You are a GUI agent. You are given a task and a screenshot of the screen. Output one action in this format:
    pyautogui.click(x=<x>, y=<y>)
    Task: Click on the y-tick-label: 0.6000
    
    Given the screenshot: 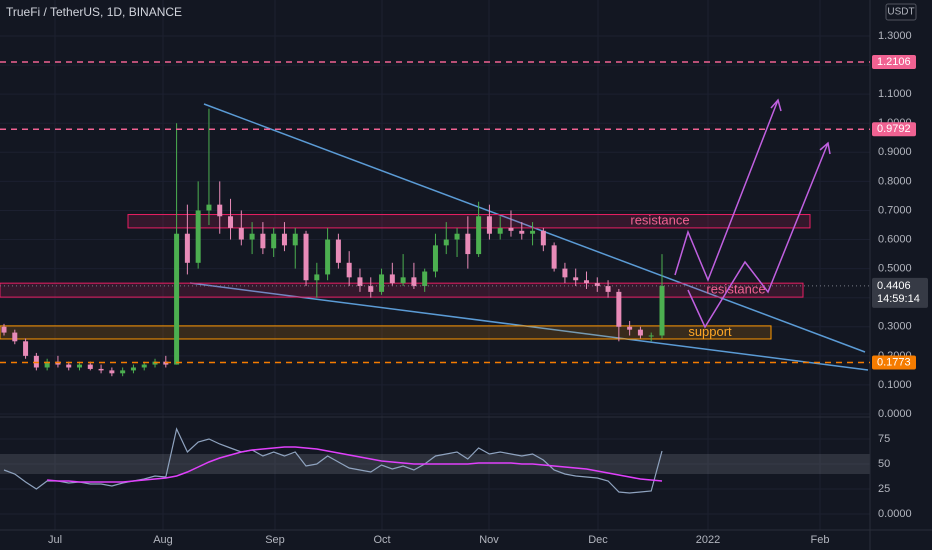 What is the action you would take?
    pyautogui.click(x=895, y=239)
    